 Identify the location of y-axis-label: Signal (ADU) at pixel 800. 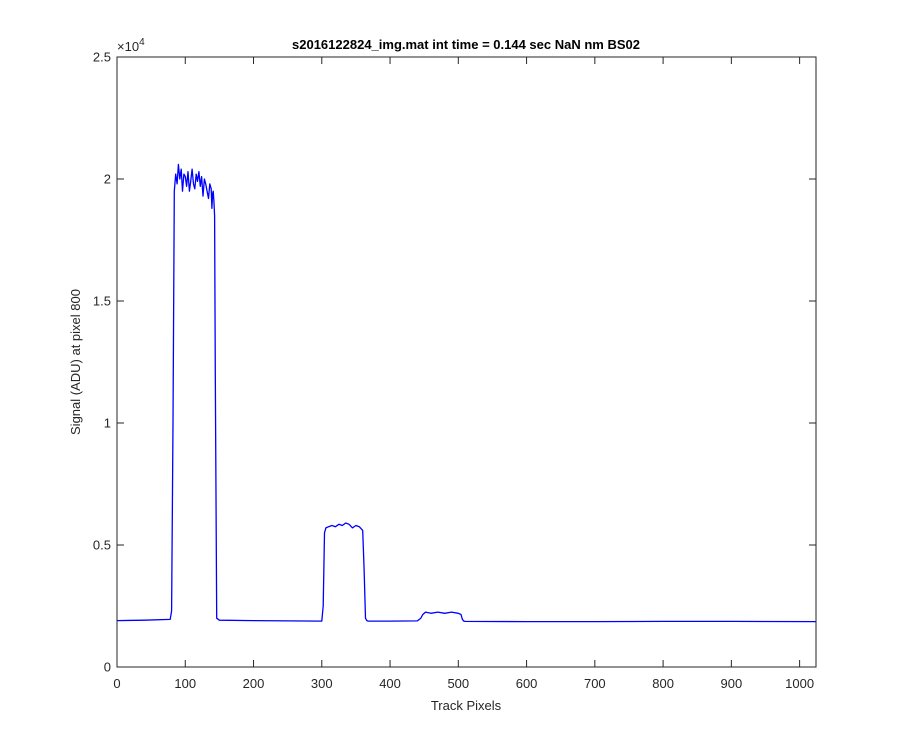
(75, 362).